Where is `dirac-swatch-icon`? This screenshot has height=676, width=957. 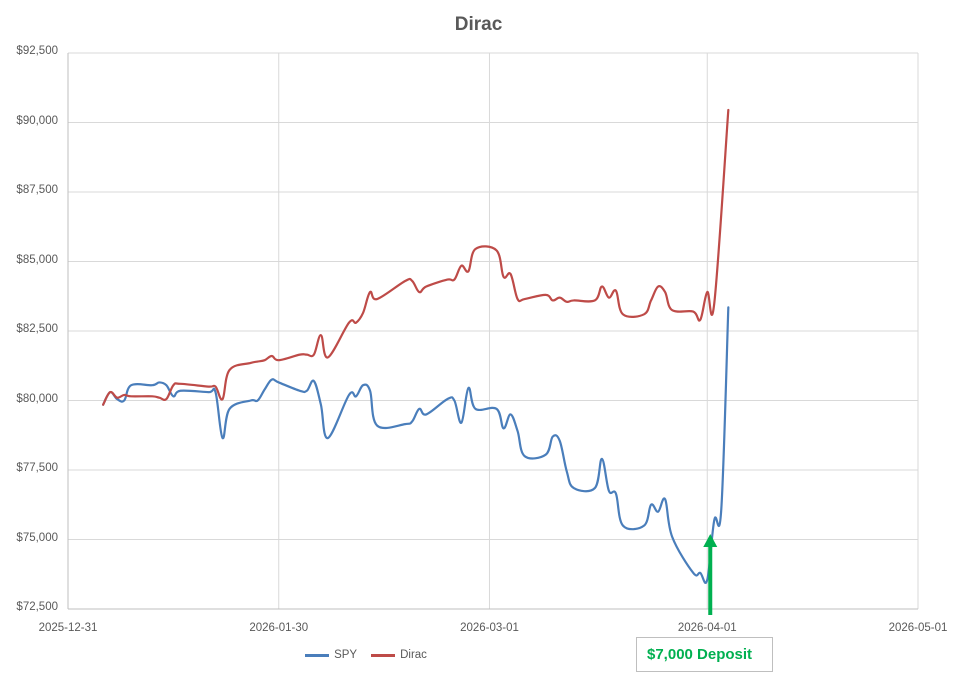 dirac-swatch-icon is located at coordinates (383, 655).